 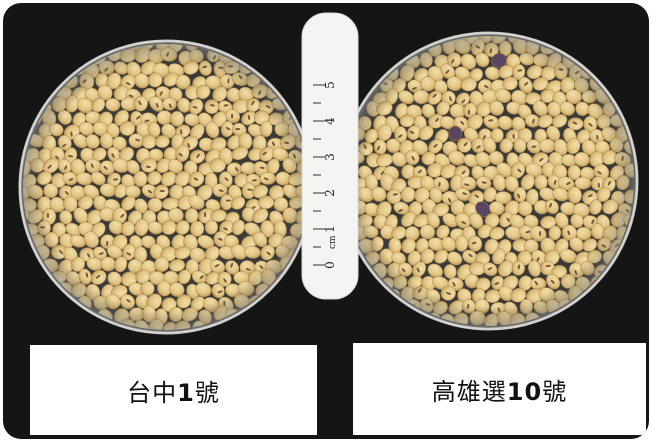 I want to click on variety-label-left: 台中1號, so click(x=173, y=390).